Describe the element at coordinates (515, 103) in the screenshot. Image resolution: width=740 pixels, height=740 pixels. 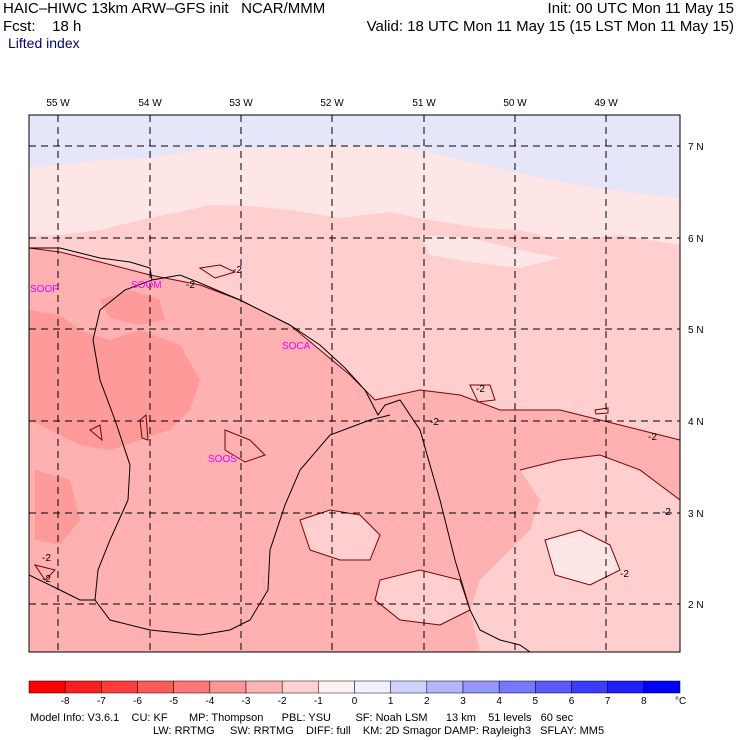
I see `lon-label: 50 W` at that location.